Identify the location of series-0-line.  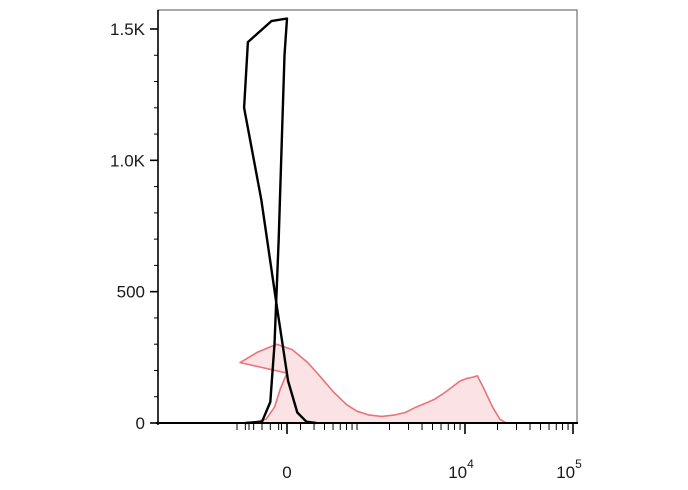
(371, 383).